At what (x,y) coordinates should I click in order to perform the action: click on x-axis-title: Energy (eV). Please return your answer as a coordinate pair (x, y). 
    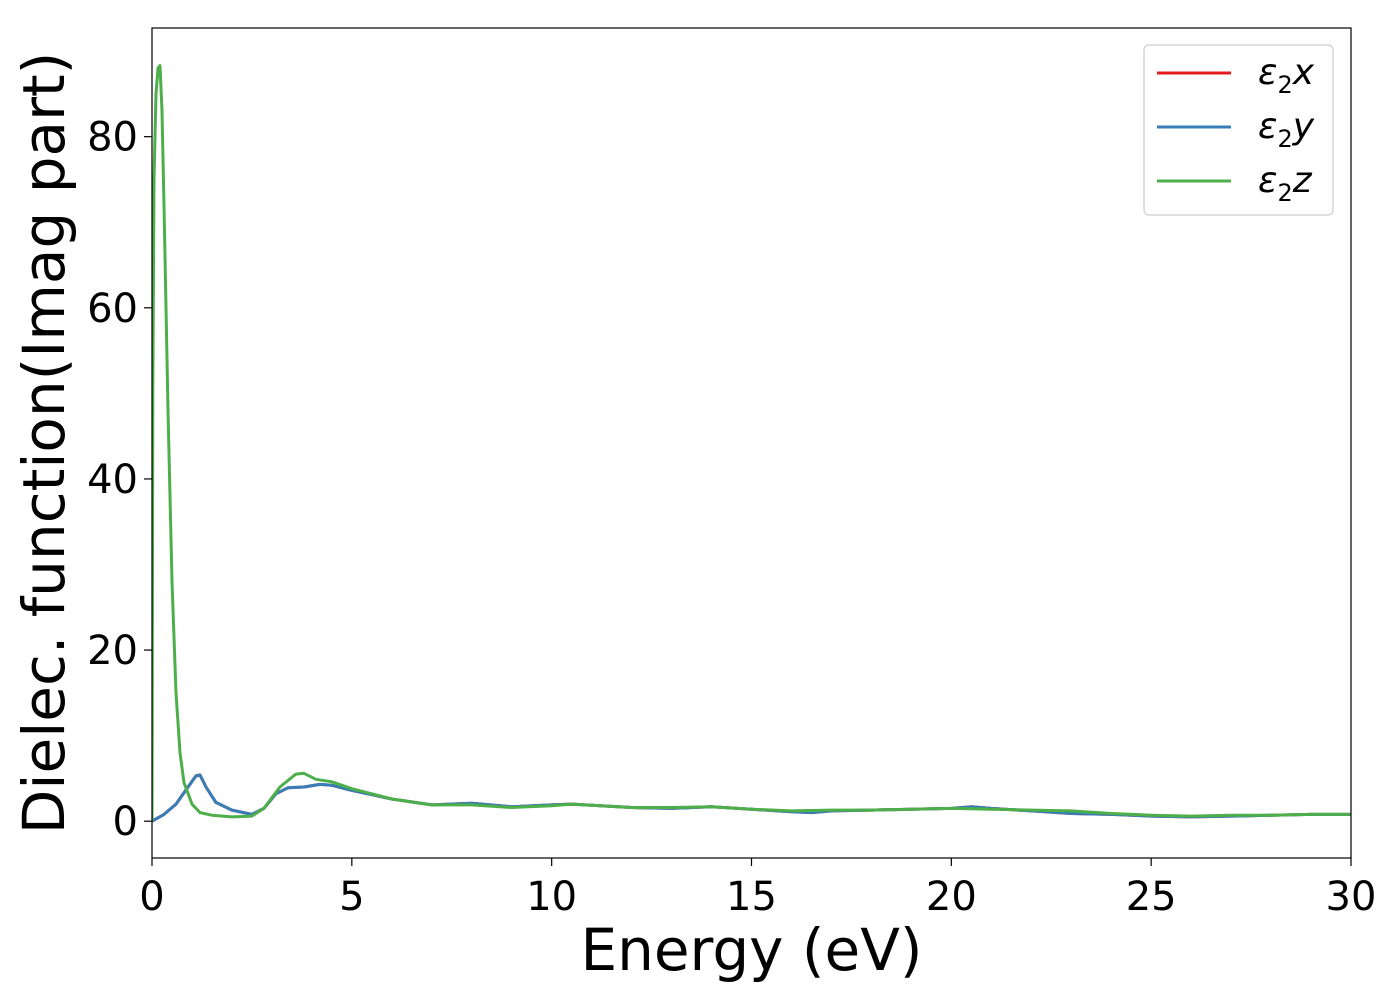
    Looking at the image, I should click on (751, 950).